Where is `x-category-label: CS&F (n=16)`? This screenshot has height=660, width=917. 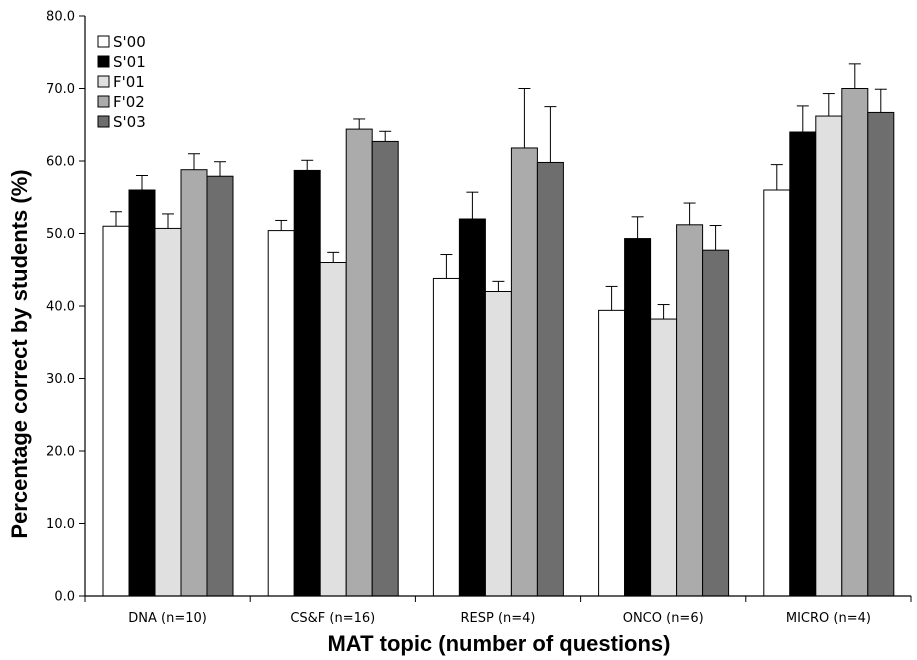
x-category-label: CS&F (n=16) is located at coordinates (332, 618).